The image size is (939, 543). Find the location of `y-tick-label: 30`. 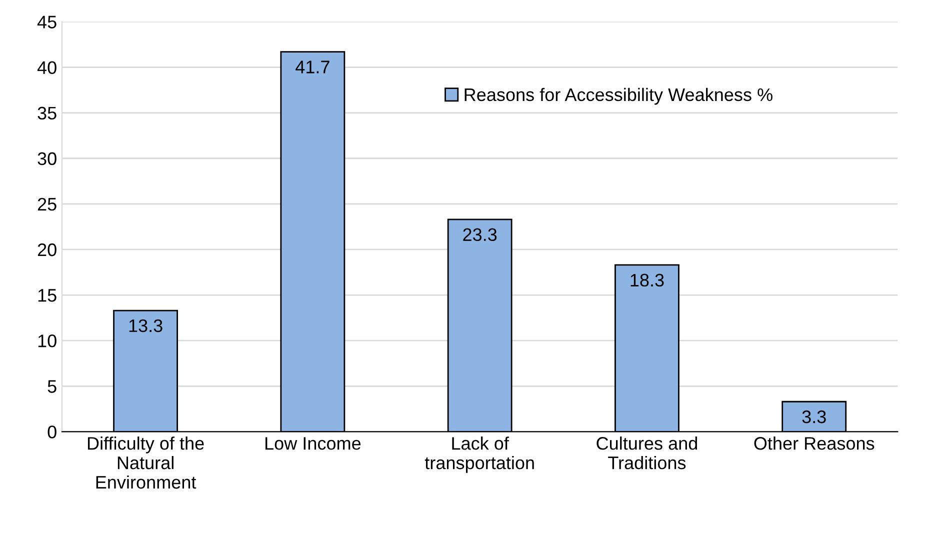

y-tick-label: 30 is located at coordinates (47, 159).